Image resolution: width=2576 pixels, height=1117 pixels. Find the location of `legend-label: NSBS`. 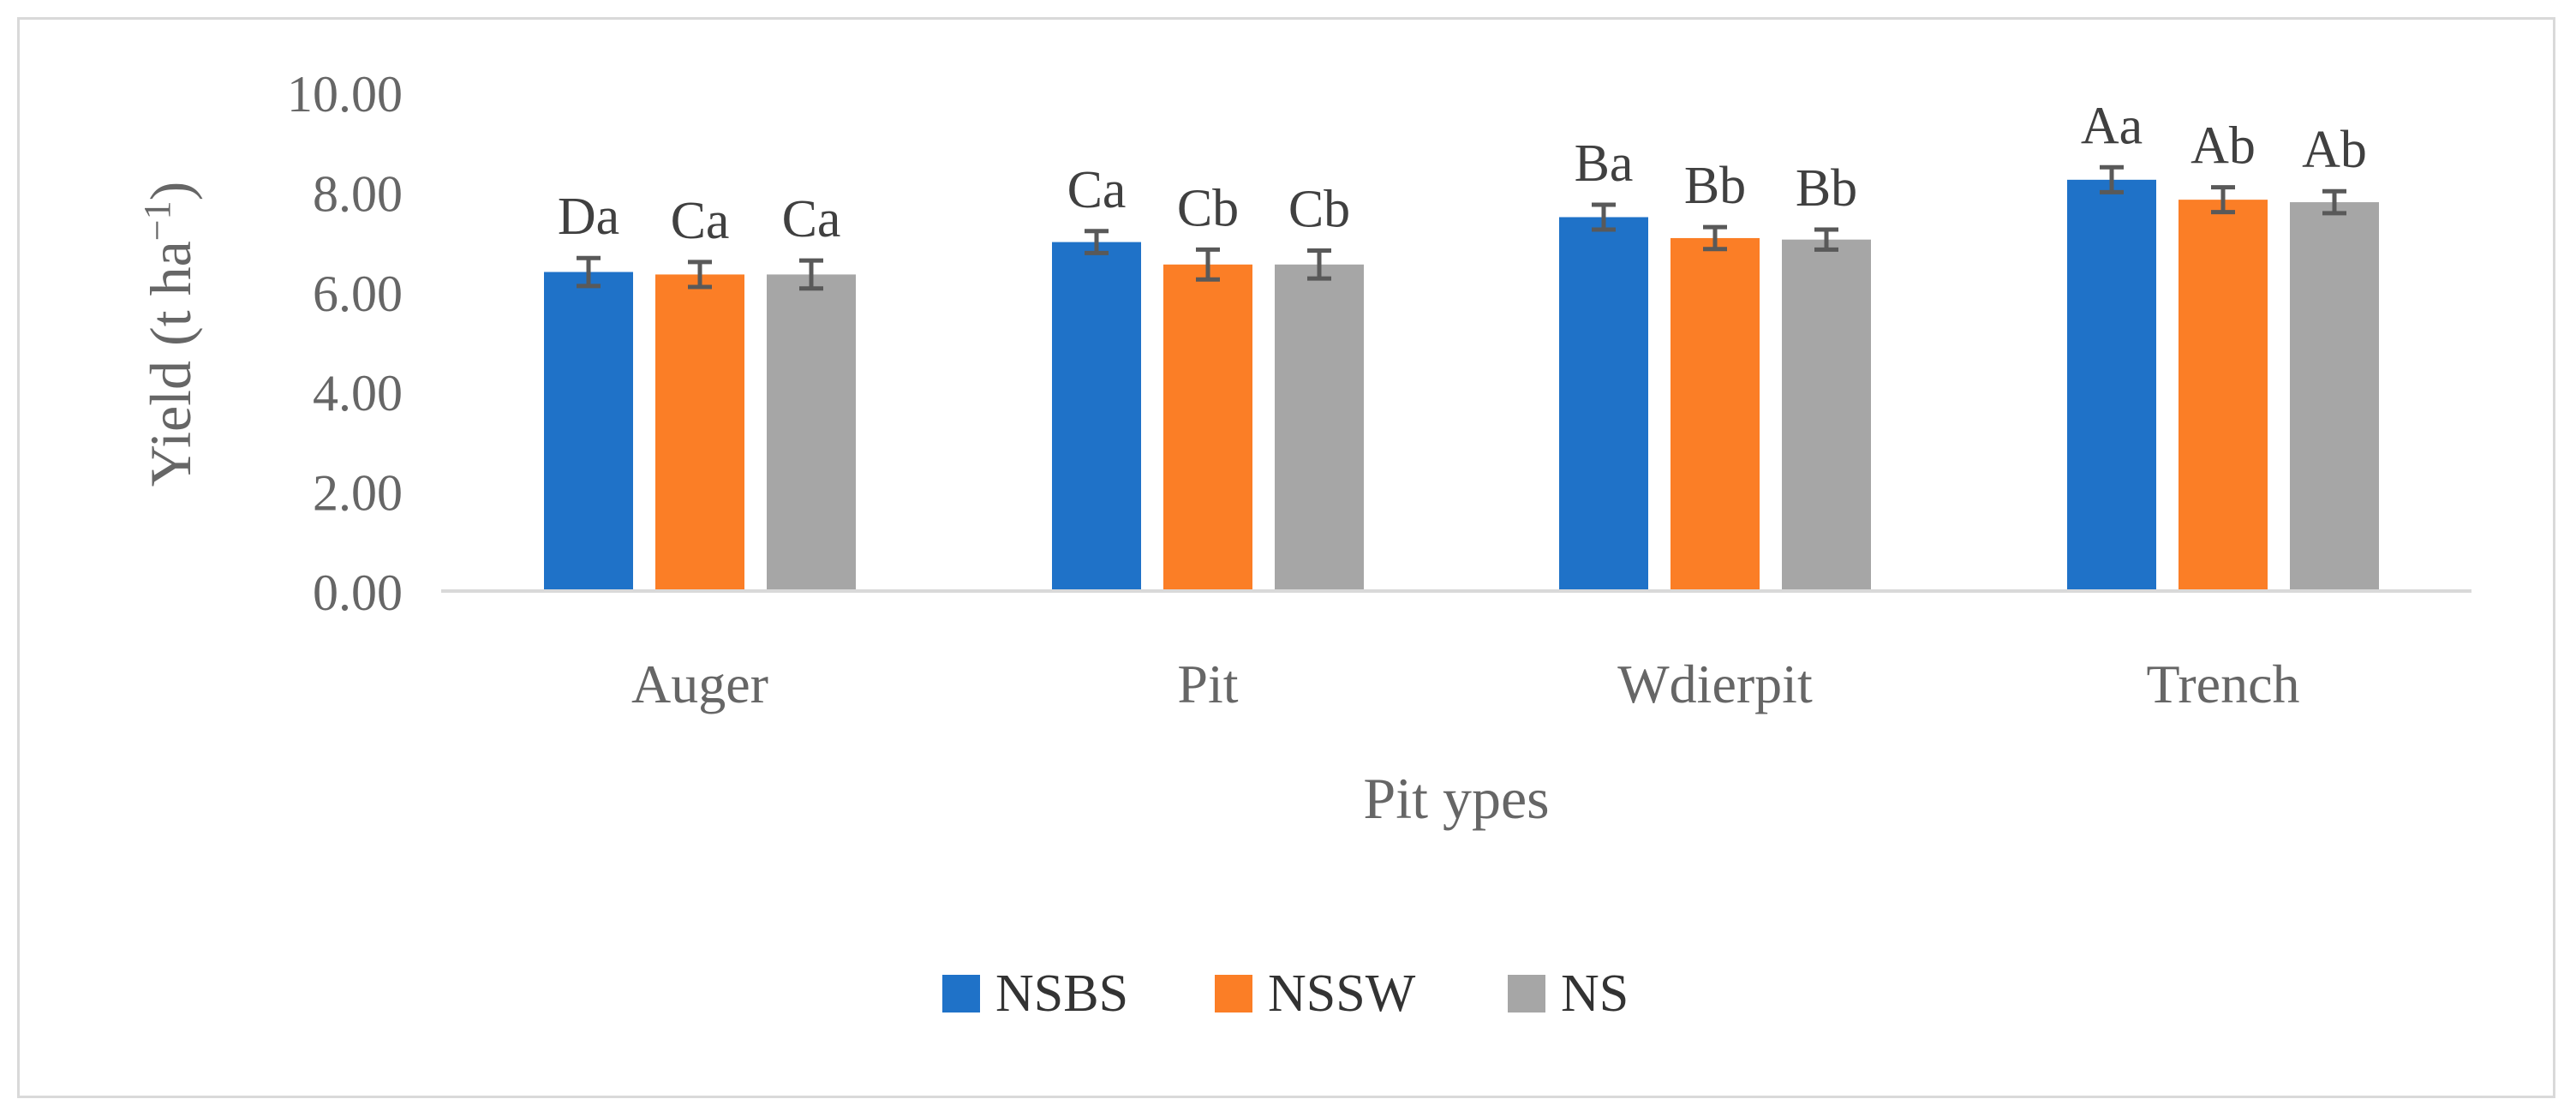

legend-label: NSBS is located at coordinates (1061, 994).